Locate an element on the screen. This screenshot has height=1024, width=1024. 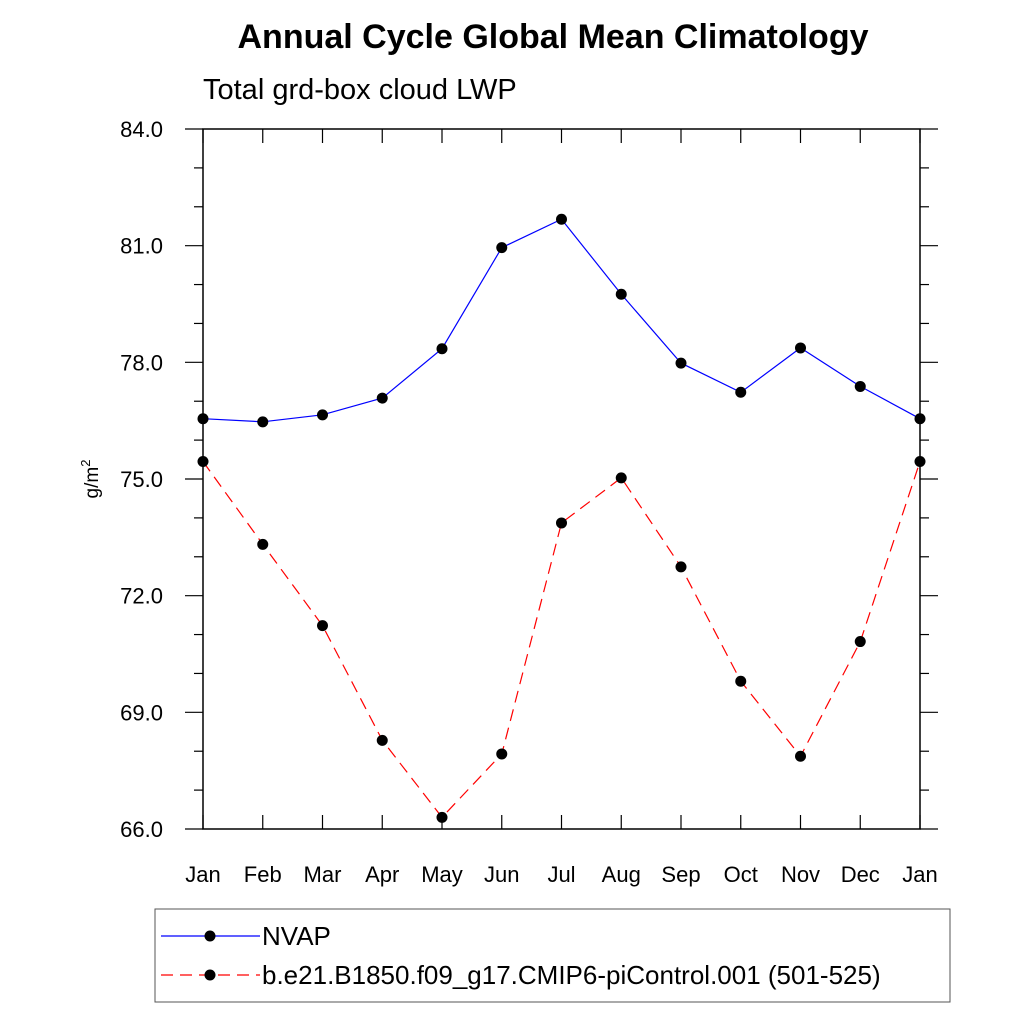
chart-subtitle: Total grd-box cloud LWP is located at coordinates (360, 90).